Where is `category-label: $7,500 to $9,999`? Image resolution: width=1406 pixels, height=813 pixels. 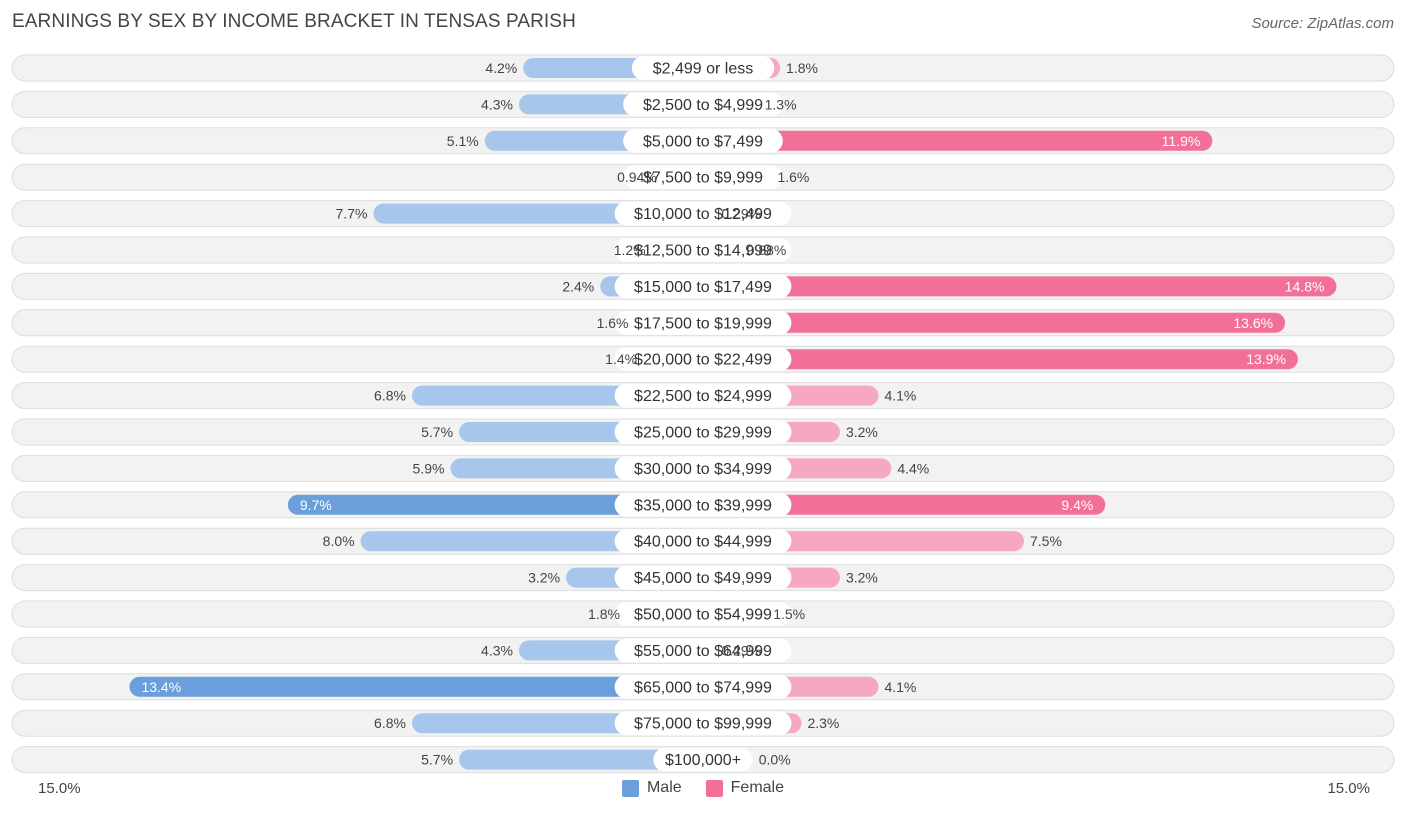 category-label: $7,500 to $9,999 is located at coordinates (703, 178).